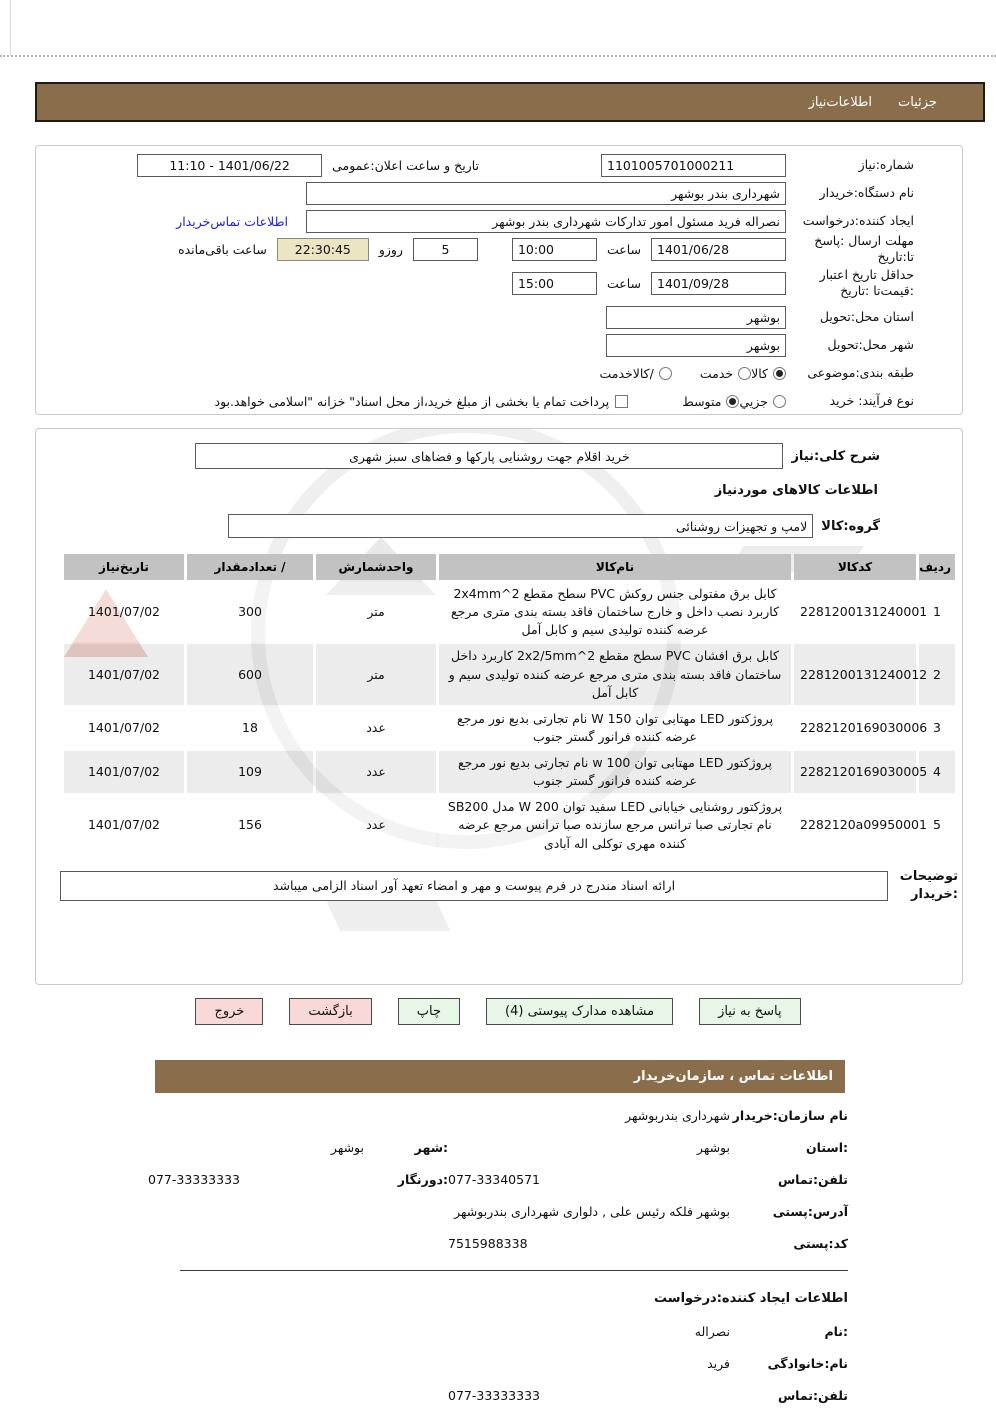 The height and width of the screenshot is (1419, 996). What do you see at coordinates (866, 316) in the screenshot?
I see `province-label: استان محل:تحویل` at bounding box center [866, 316].